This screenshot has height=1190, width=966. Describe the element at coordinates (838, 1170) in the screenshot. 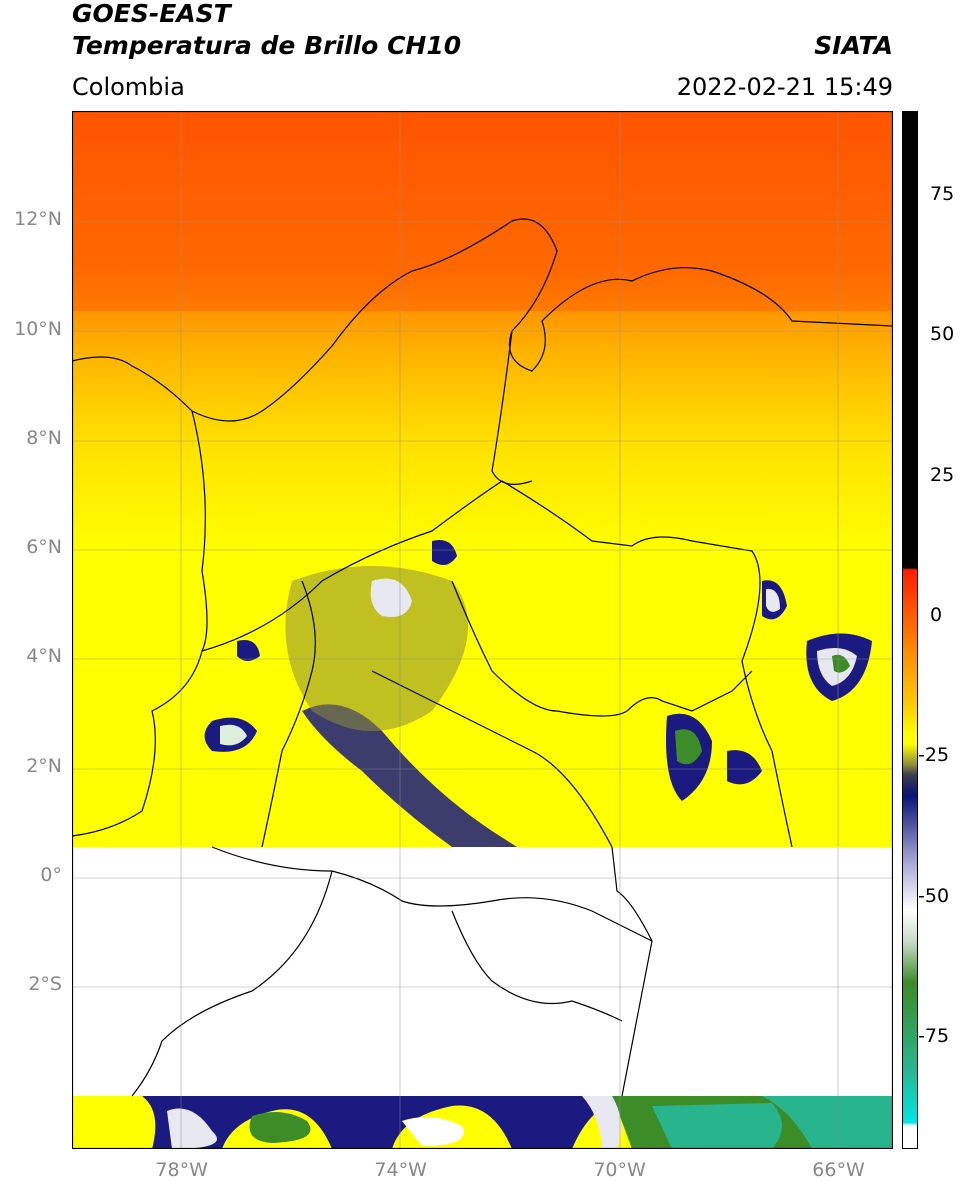

I see `lon-tick-label: 66°W` at that location.